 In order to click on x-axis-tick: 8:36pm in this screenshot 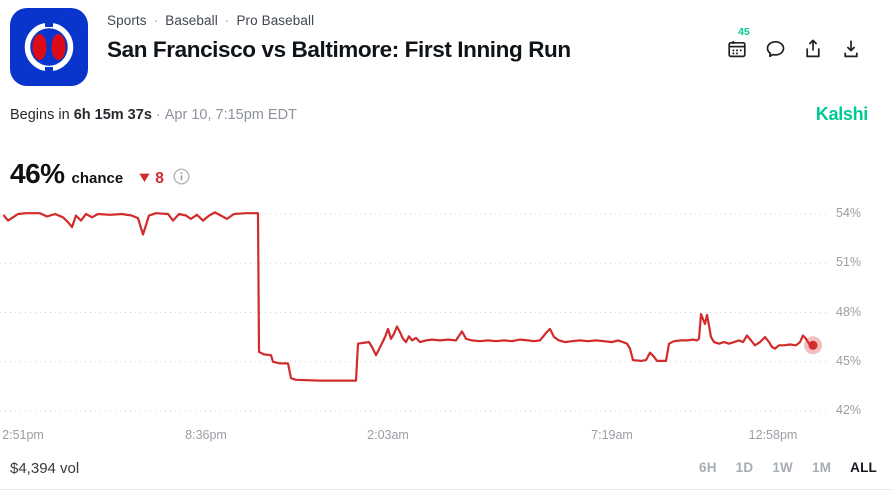, I will do `click(206, 435)`.